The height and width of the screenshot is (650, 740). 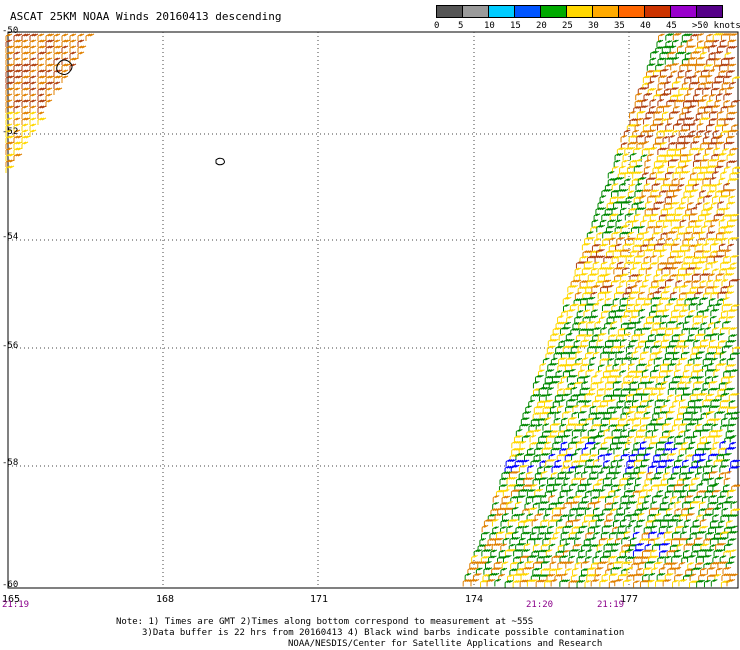 I want to click on time-label-middle: 21:20, so click(x=540, y=605).